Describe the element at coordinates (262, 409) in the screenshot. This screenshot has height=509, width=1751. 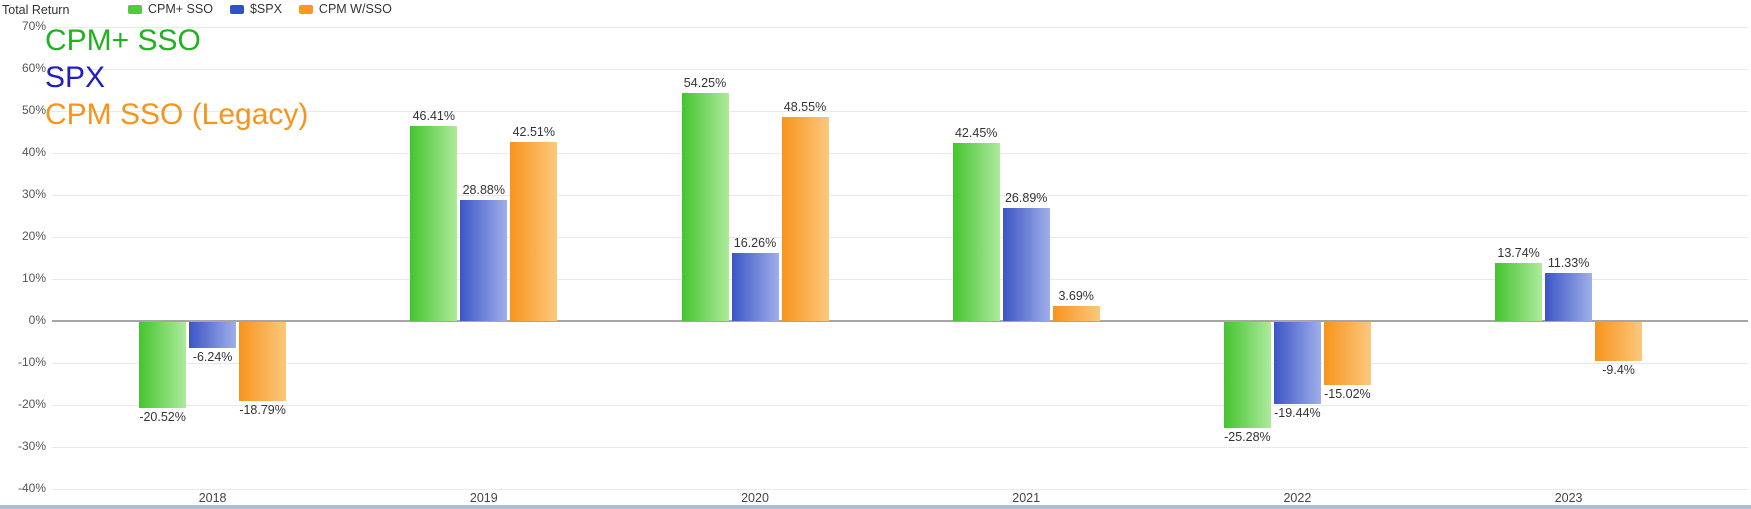
I see `bar-value-label: -18.79%` at that location.